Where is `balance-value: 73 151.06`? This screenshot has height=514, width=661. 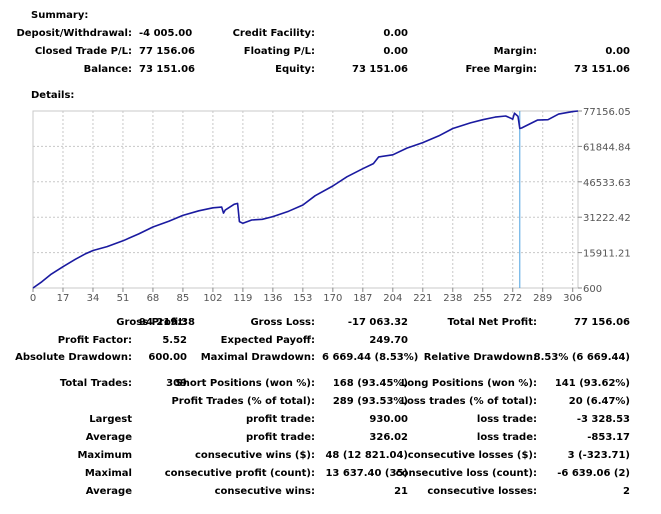 balance-value: 73 151.06 is located at coordinates (167, 69).